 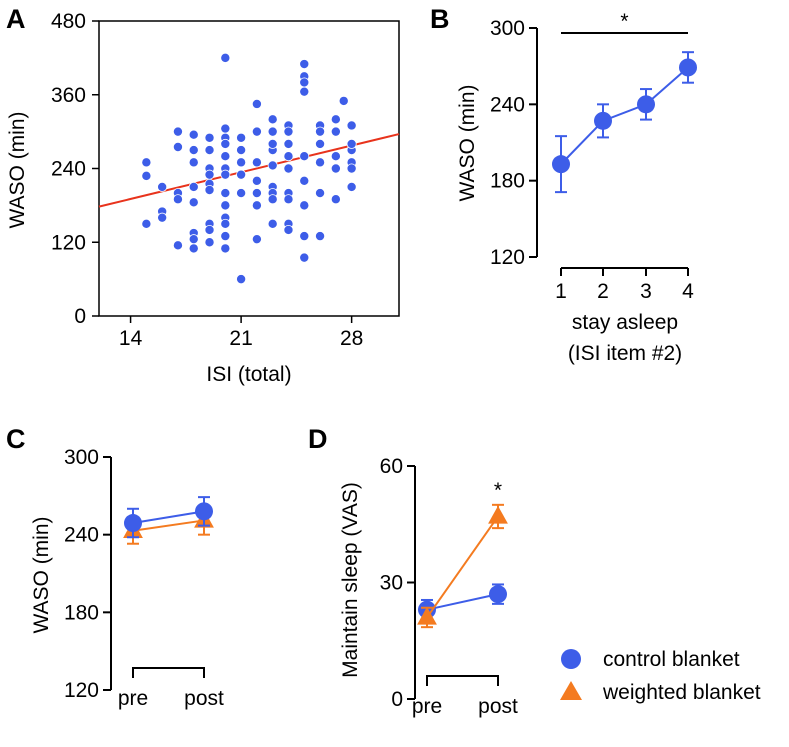 What do you see at coordinates (68, 242) in the screenshot?
I see `y-tick-label: 120` at bounding box center [68, 242].